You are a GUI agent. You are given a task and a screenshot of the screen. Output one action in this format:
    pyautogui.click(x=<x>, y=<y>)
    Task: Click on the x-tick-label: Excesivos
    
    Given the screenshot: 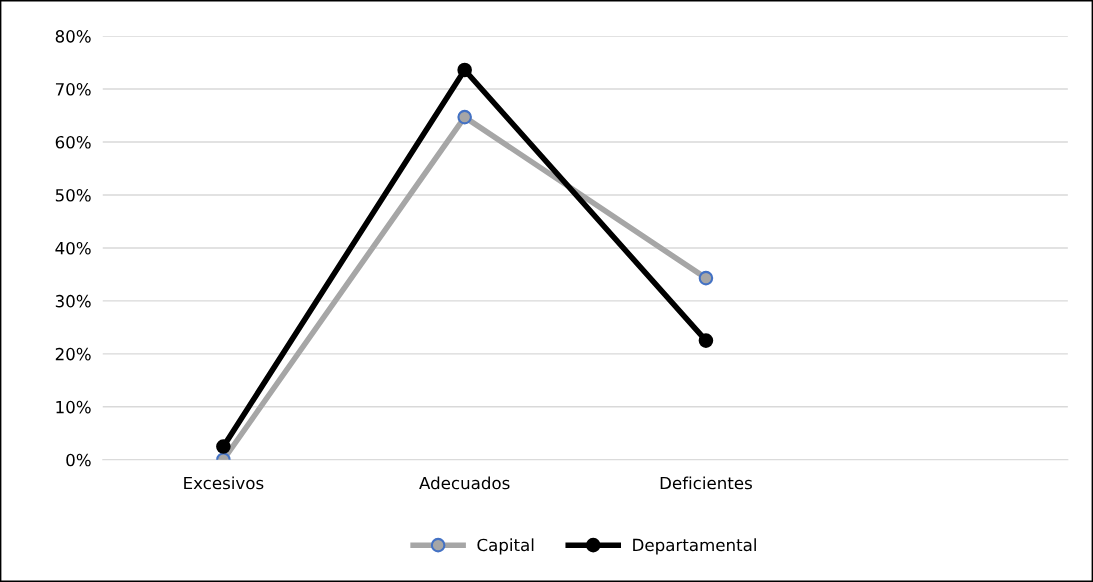 What is the action you would take?
    pyautogui.click(x=224, y=483)
    